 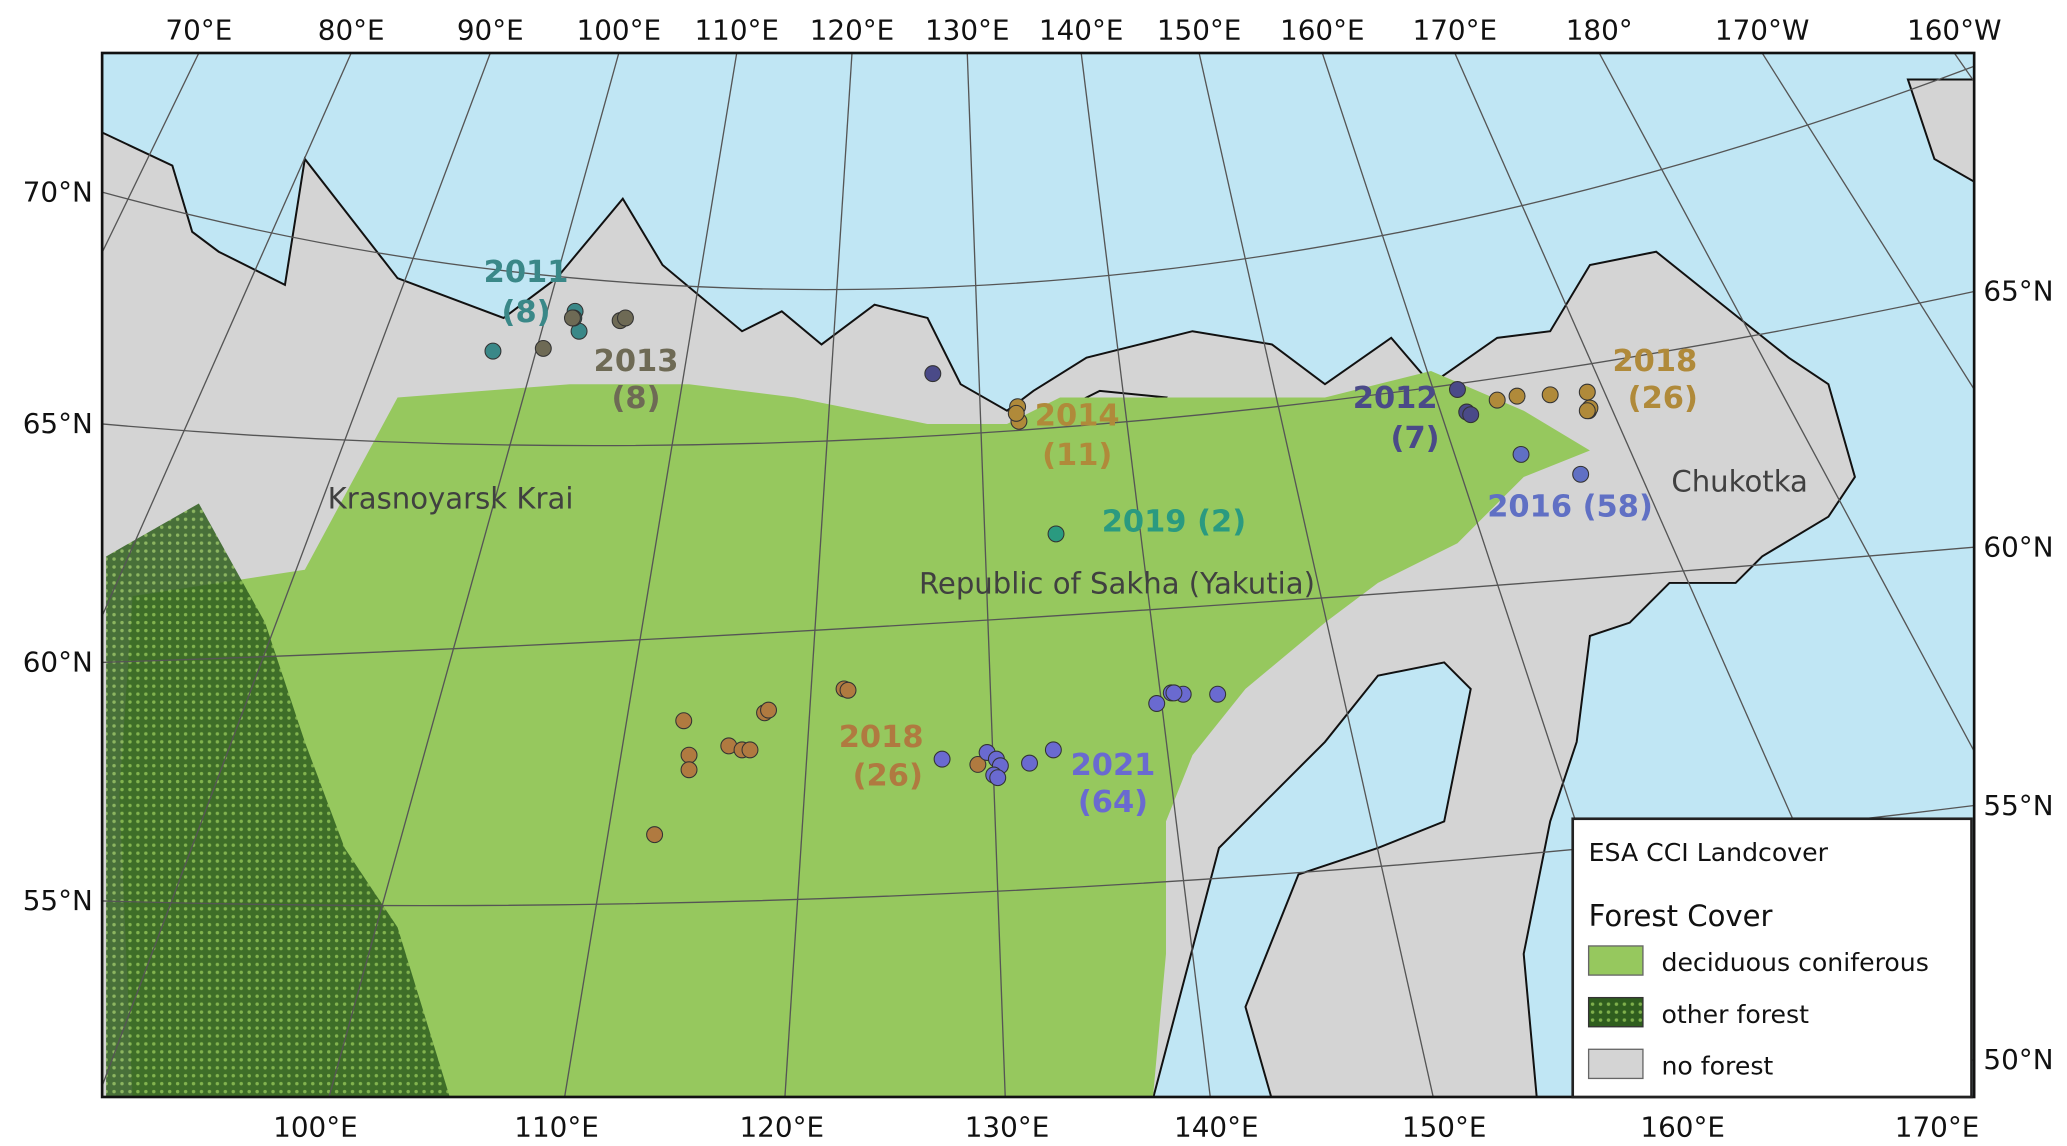 What do you see at coordinates (1682, 1127) in the screenshot?
I see `bottom-lon-label: 160°E` at bounding box center [1682, 1127].